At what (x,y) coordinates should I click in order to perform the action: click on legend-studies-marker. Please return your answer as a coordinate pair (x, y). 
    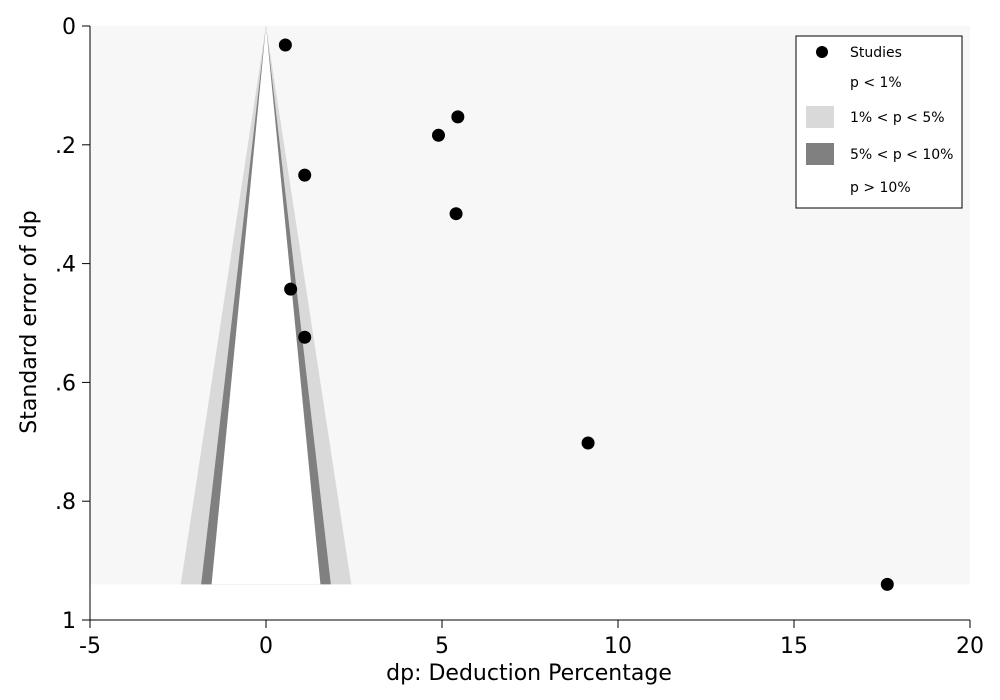
    Looking at the image, I should click on (822, 52).